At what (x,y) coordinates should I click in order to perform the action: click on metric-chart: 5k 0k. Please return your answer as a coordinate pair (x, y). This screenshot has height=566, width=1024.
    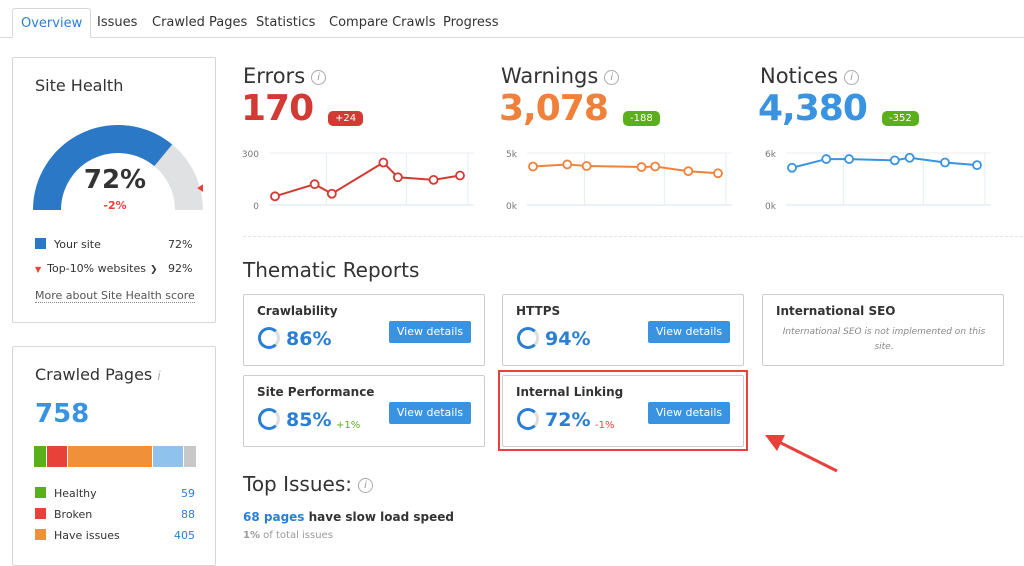
    Looking at the image, I should click on (619, 181).